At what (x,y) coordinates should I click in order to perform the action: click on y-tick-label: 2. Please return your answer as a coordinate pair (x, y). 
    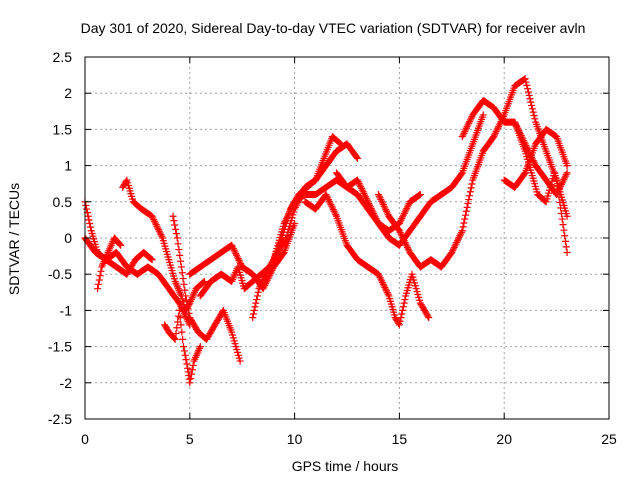
    Looking at the image, I should click on (68, 93).